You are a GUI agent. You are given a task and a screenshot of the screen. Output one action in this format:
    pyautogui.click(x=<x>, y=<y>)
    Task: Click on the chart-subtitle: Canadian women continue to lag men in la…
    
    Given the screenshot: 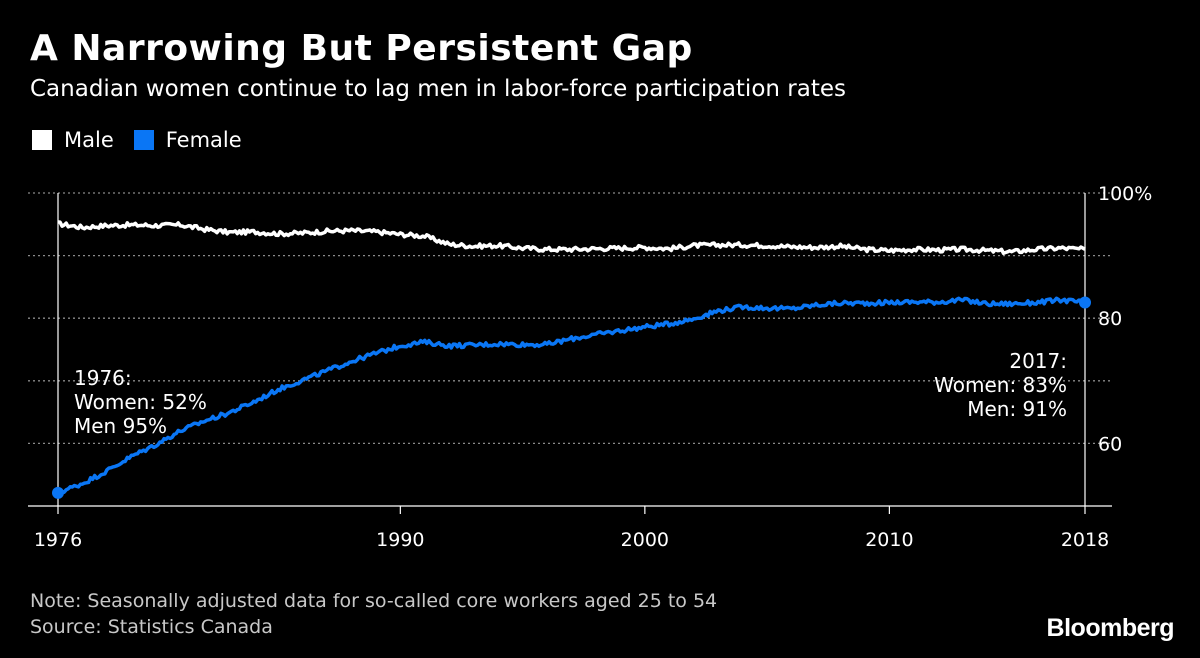 What is the action you would take?
    pyautogui.click(x=438, y=89)
    